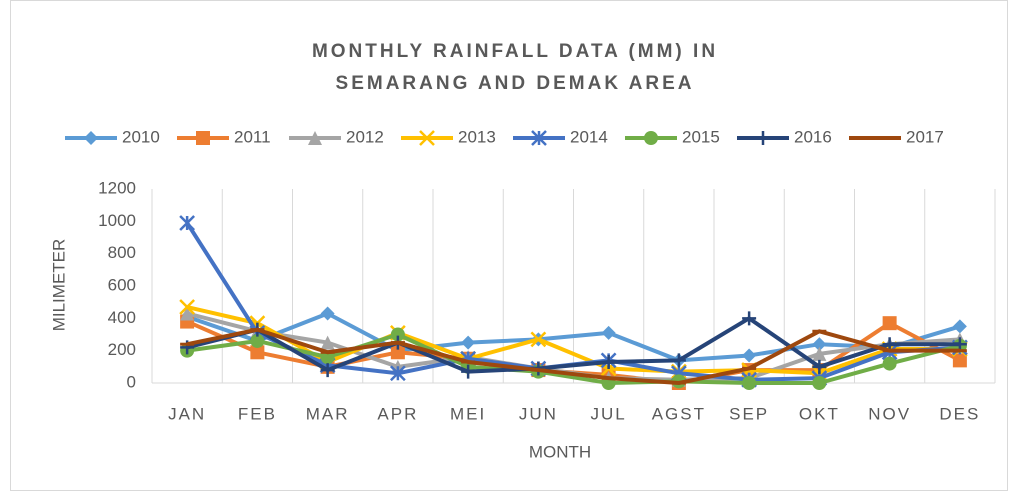 The height and width of the screenshot is (492, 1009). I want to click on y-axis-label: MILIMETER, so click(58, 285).